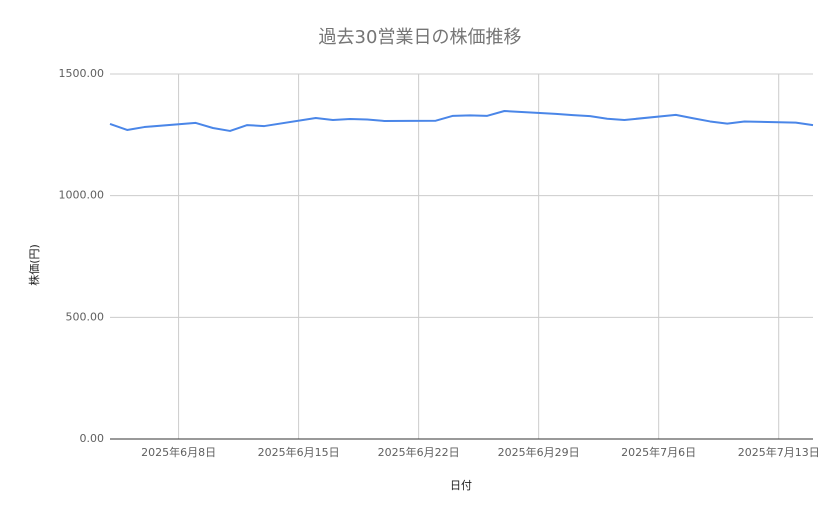 The height and width of the screenshot is (519, 839). I want to click on x-tick-label: 2025年6月29日, so click(539, 452).